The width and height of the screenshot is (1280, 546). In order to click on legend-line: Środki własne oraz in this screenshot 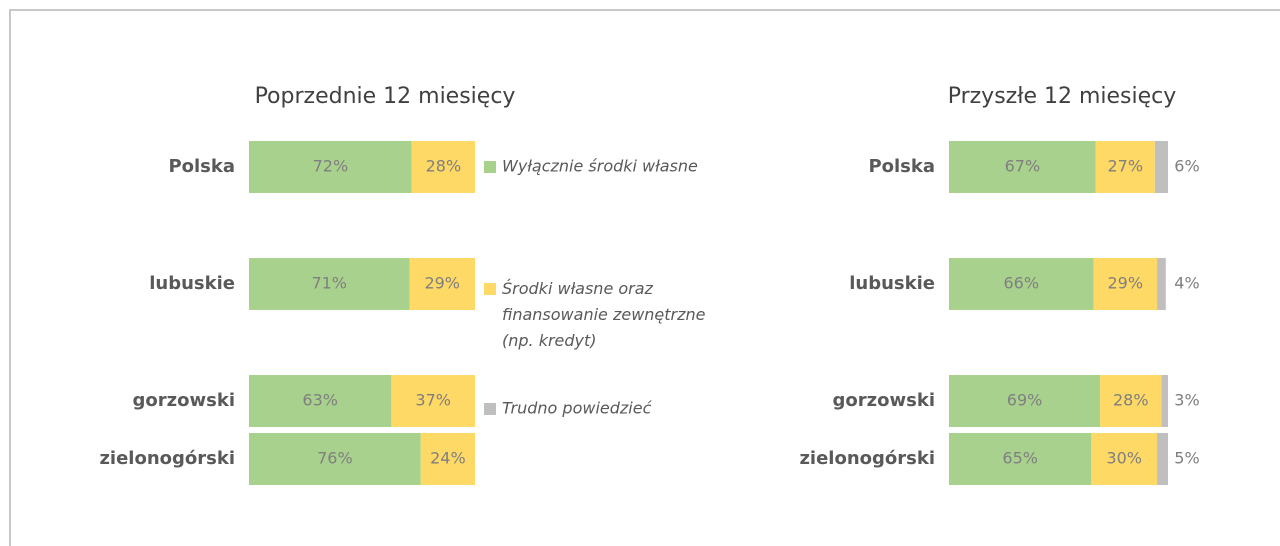, I will do `click(578, 288)`.